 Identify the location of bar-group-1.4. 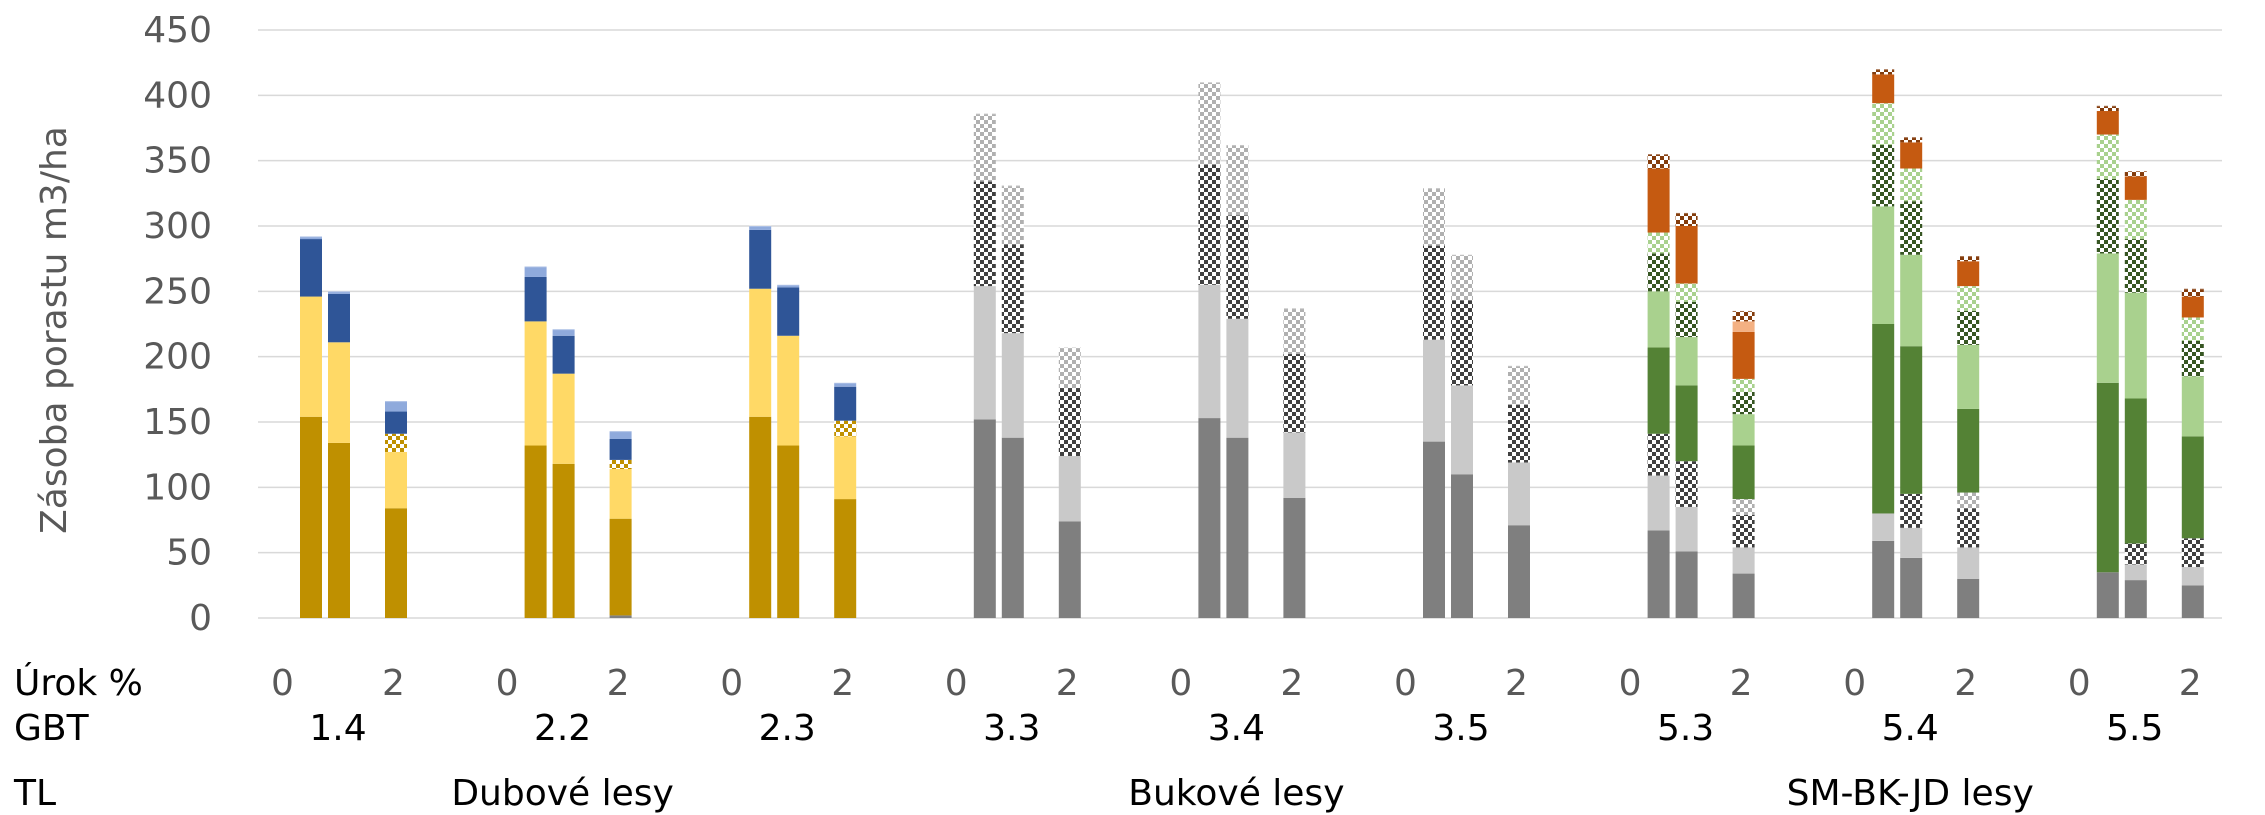
(353, 426).